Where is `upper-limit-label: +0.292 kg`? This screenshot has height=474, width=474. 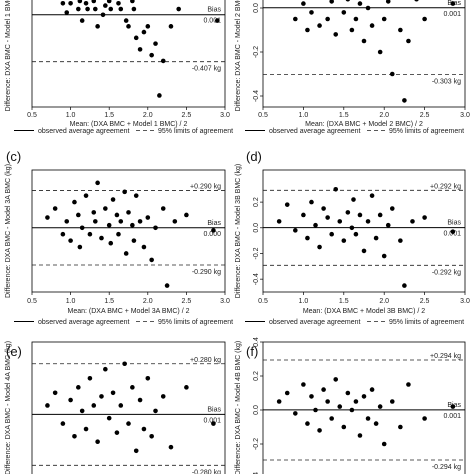 upper-limit-label: +0.292 kg is located at coordinates (445, 186).